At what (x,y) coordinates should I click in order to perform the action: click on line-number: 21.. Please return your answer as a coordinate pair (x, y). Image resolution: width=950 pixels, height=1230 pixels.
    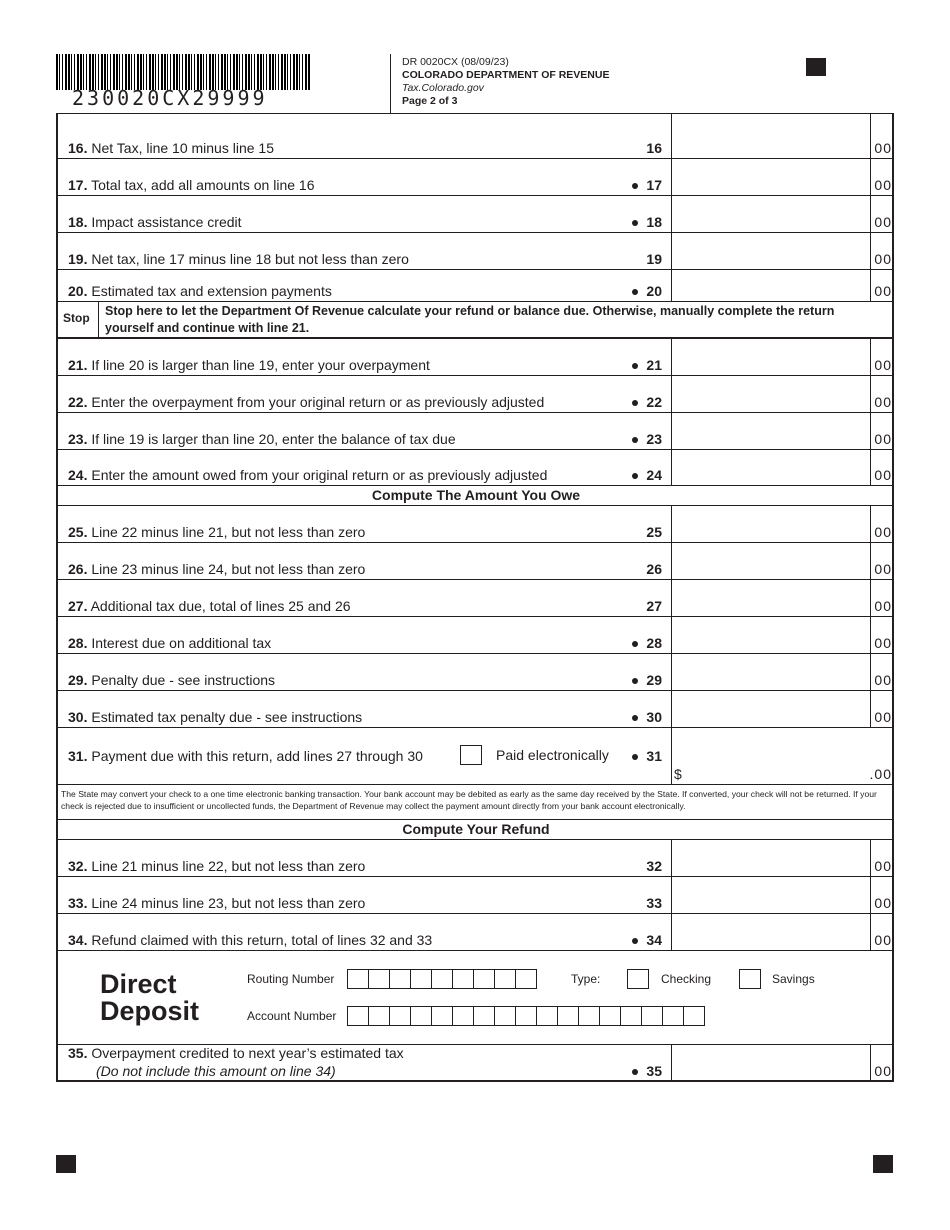
    Looking at the image, I should click on (78, 365).